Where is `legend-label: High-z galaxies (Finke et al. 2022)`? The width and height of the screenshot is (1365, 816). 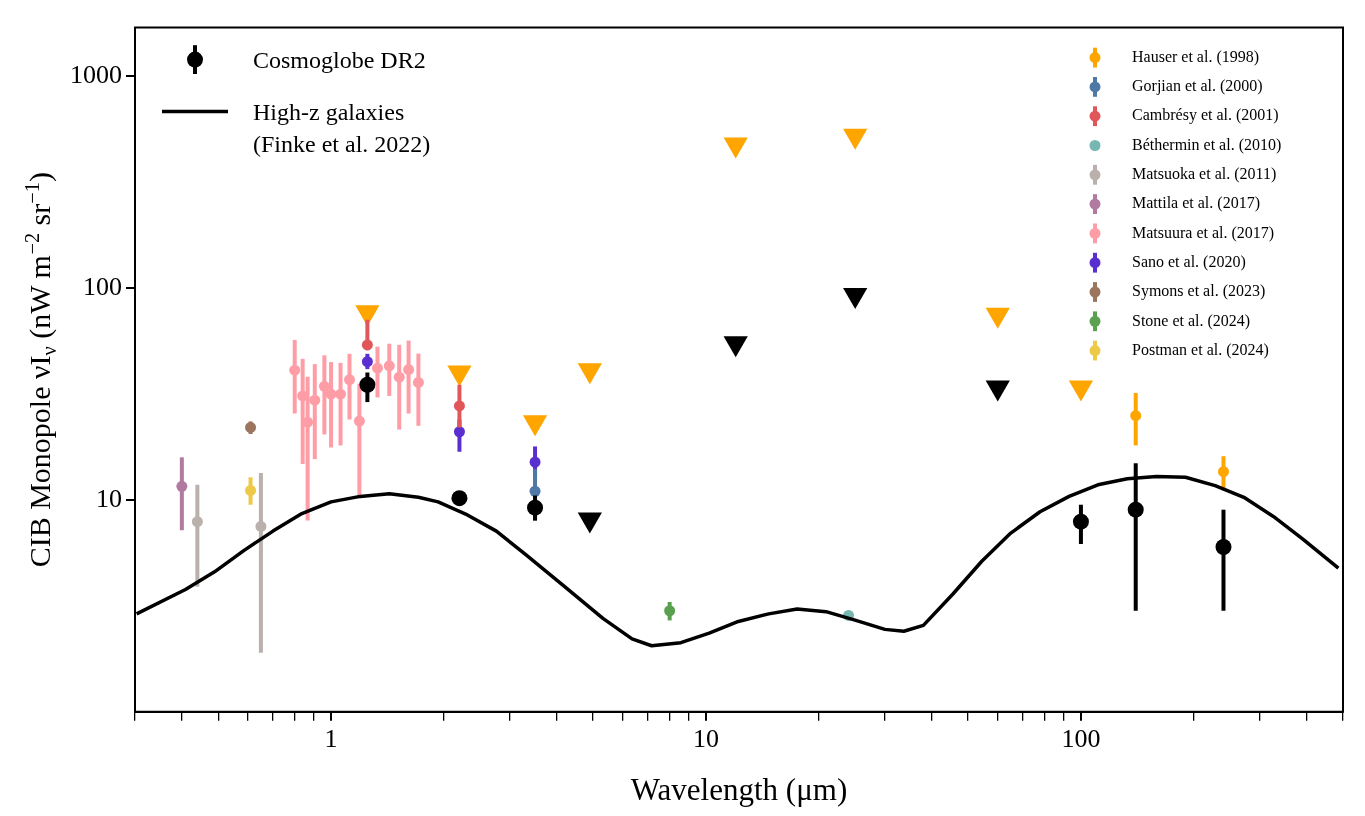
legend-label: High-z galaxies (Finke et al. 2022) is located at coordinates (342, 127).